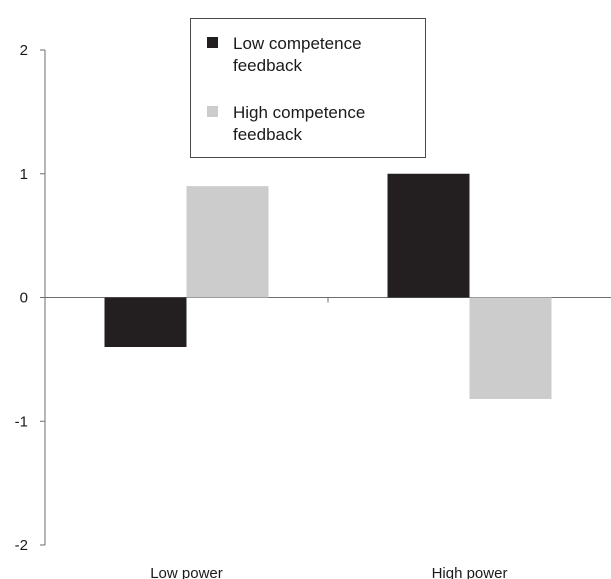 The image size is (611, 579). I want to click on x-category-label: High power, so click(470, 572).